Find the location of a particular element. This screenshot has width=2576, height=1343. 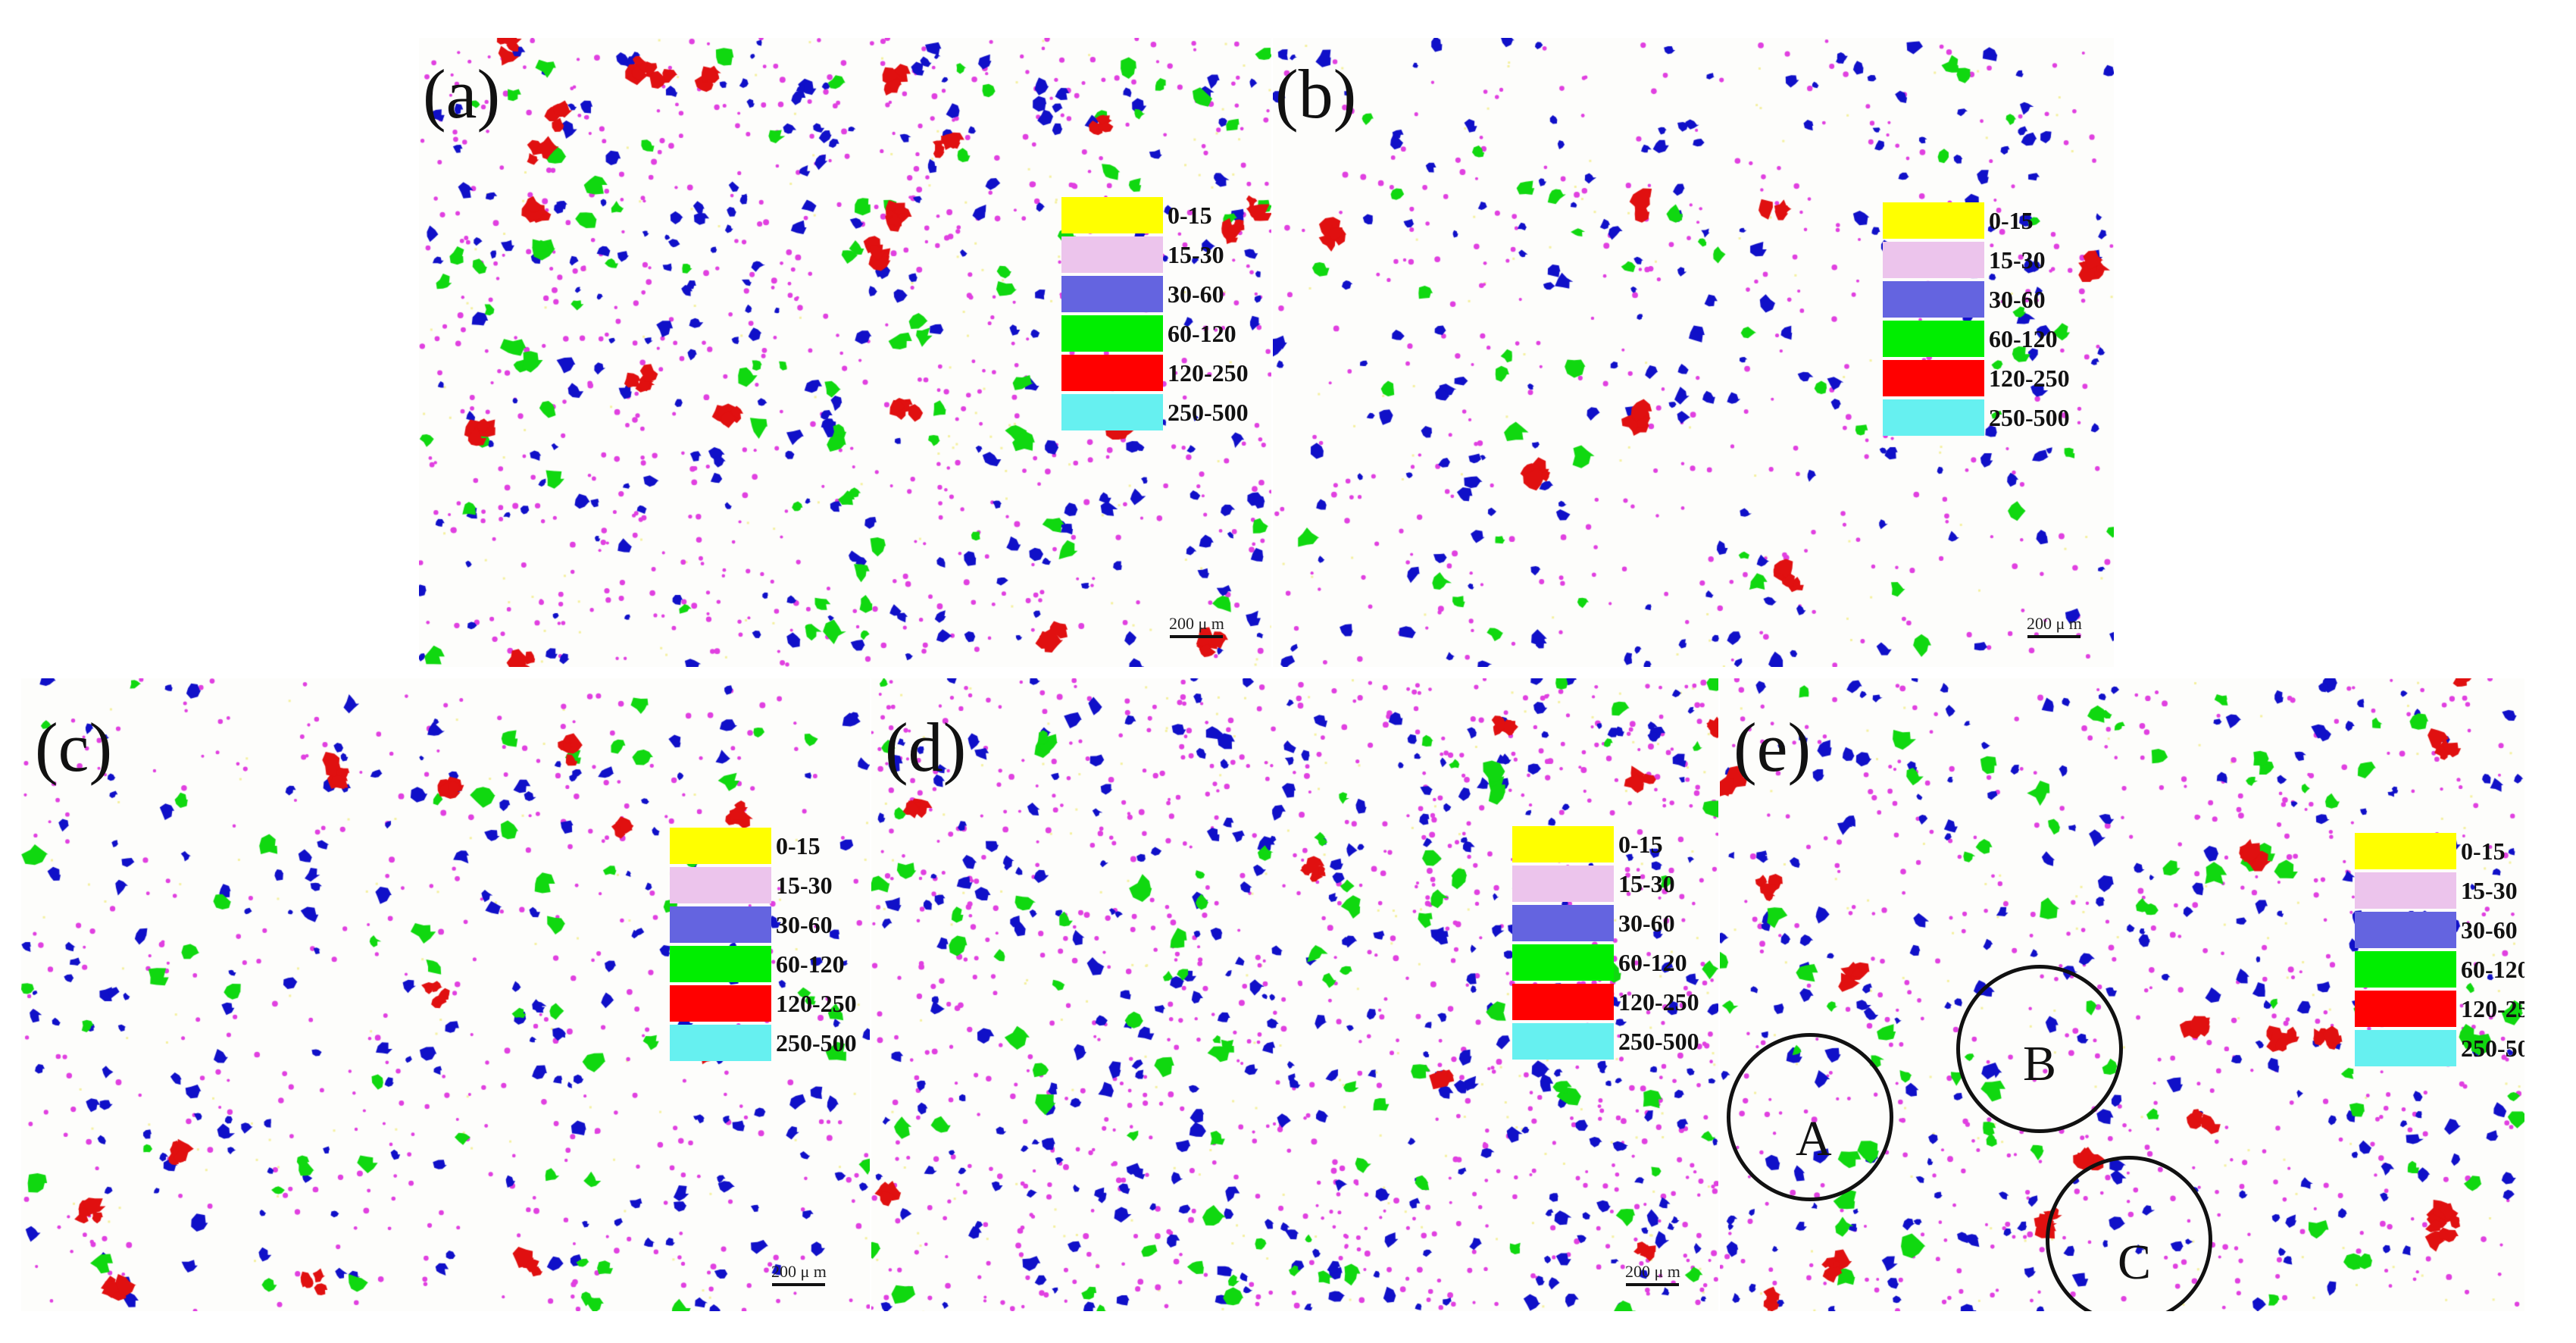

legend-c: 0-15 15-30 30-60 60-120 120-250 250-500 is located at coordinates (764, 944).